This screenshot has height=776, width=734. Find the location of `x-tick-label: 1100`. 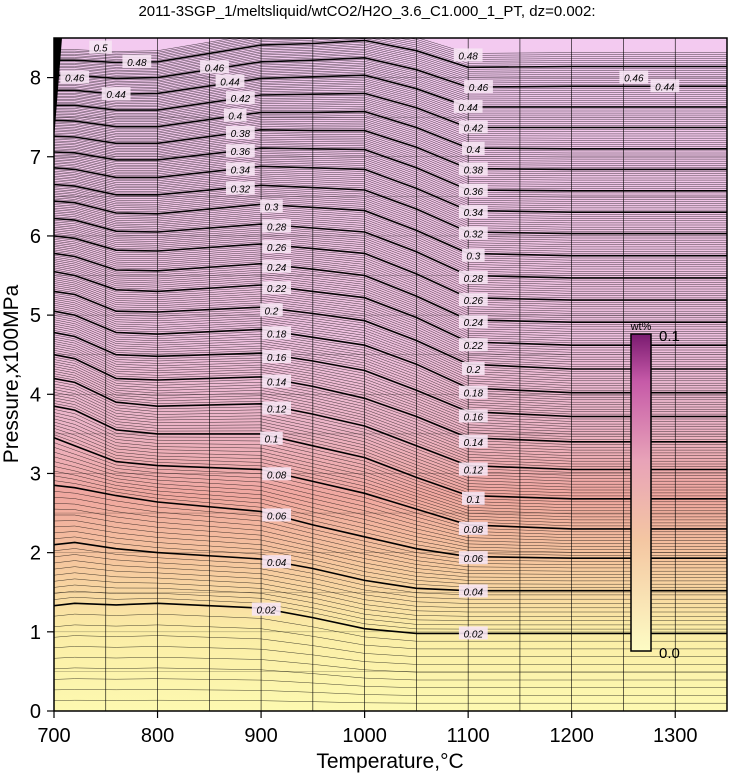

x-tick-label: 1100 is located at coordinates (468, 736).